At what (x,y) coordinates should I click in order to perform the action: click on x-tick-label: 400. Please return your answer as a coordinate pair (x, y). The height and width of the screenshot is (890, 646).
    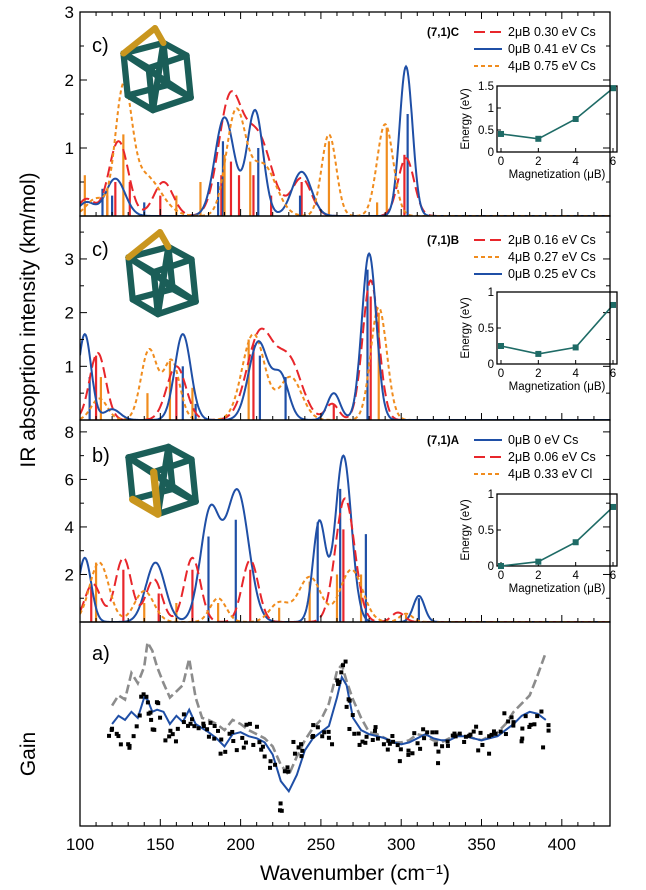
    Looking at the image, I should click on (562, 844).